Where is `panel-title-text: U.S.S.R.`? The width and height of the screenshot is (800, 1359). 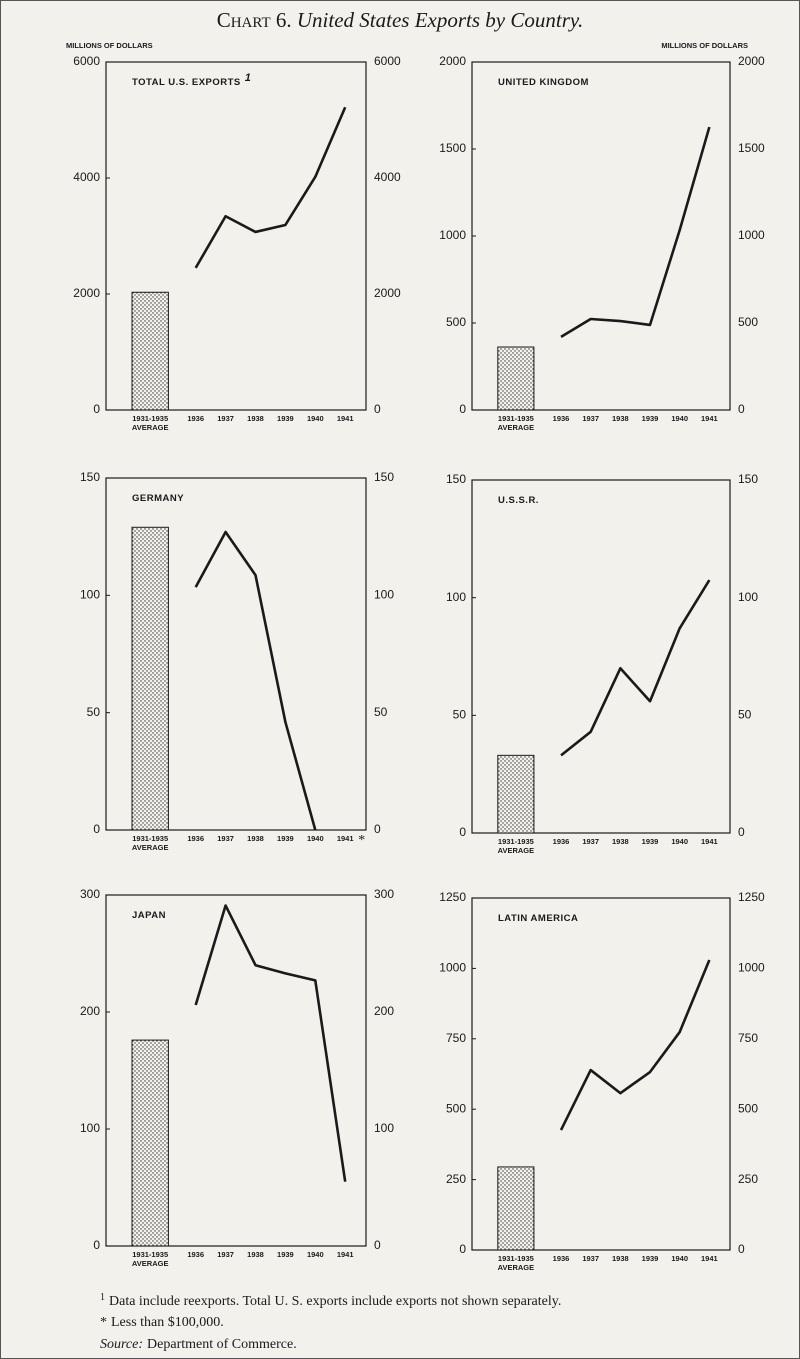
panel-title-text: U.S.S.R. is located at coordinates (518, 500).